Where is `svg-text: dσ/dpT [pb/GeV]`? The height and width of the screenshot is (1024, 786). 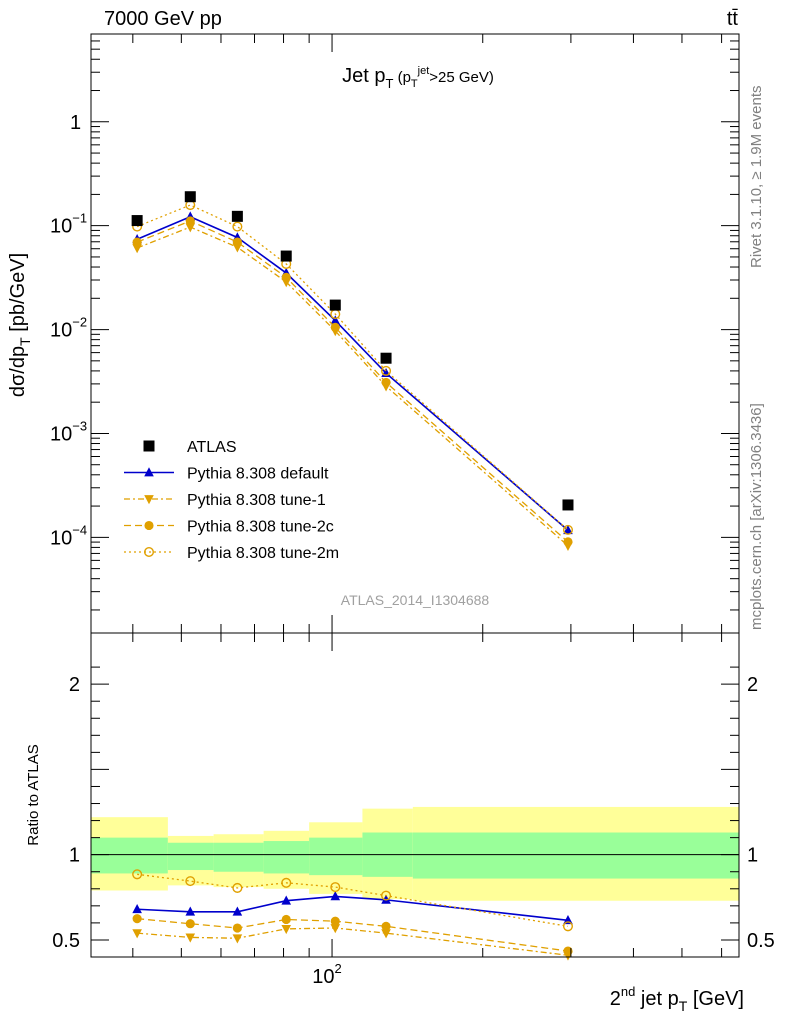
svg-text: dσ/dpT [pb/GeV] is located at coordinates (20, 325).